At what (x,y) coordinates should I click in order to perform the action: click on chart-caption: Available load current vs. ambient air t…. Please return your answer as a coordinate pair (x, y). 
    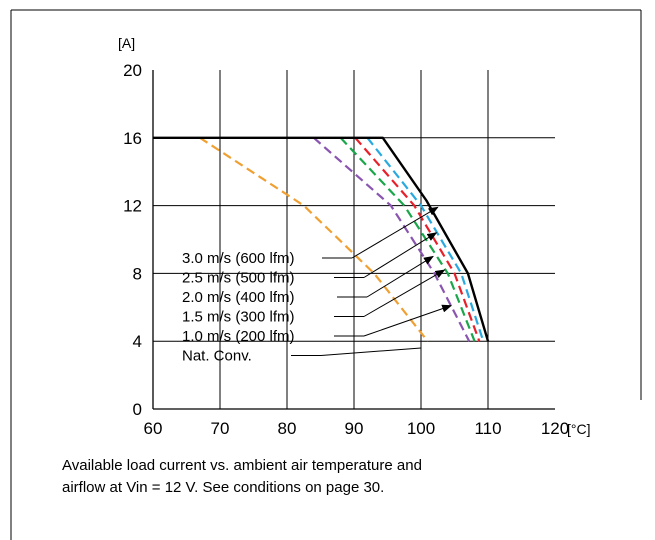
    Looking at the image, I should click on (342, 477).